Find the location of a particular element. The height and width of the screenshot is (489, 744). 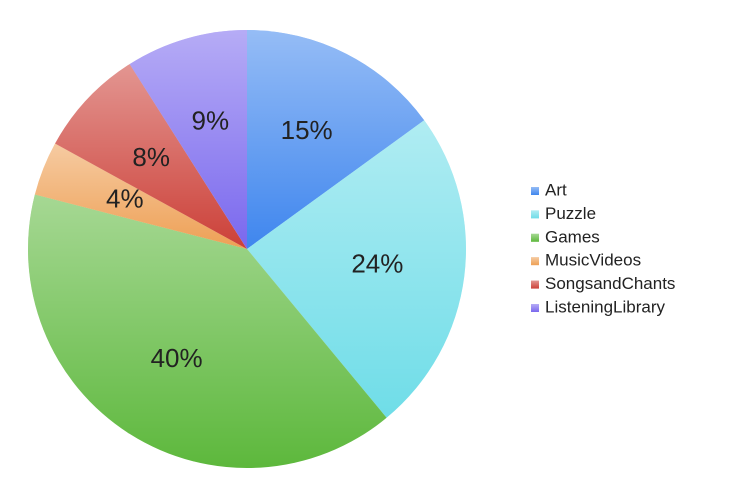

legend-label: SongsandChants is located at coordinates (610, 283).